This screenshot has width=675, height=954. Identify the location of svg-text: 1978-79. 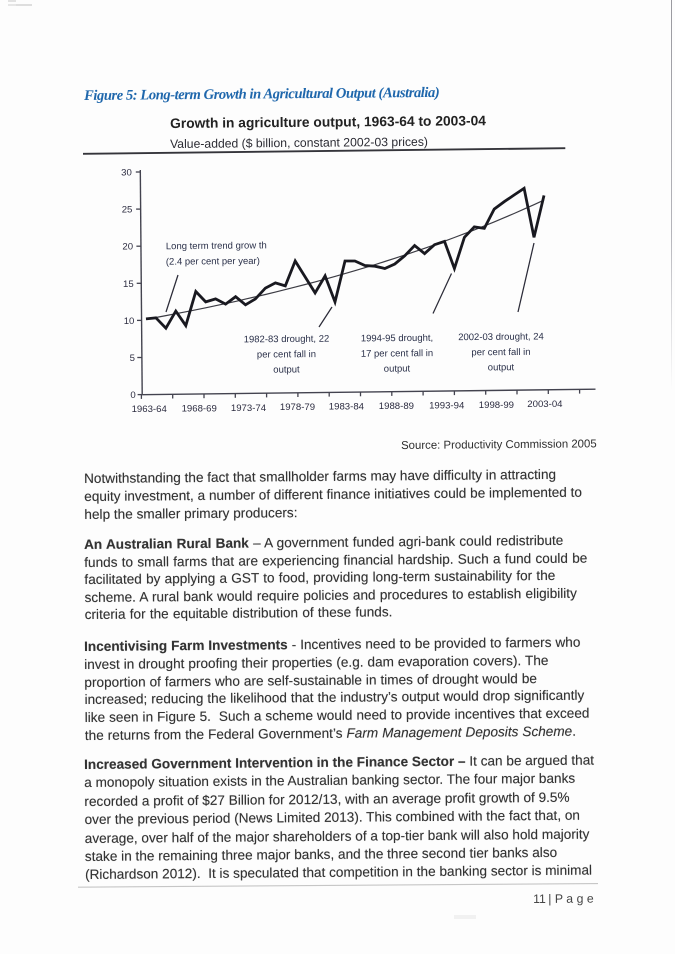
(297, 407).